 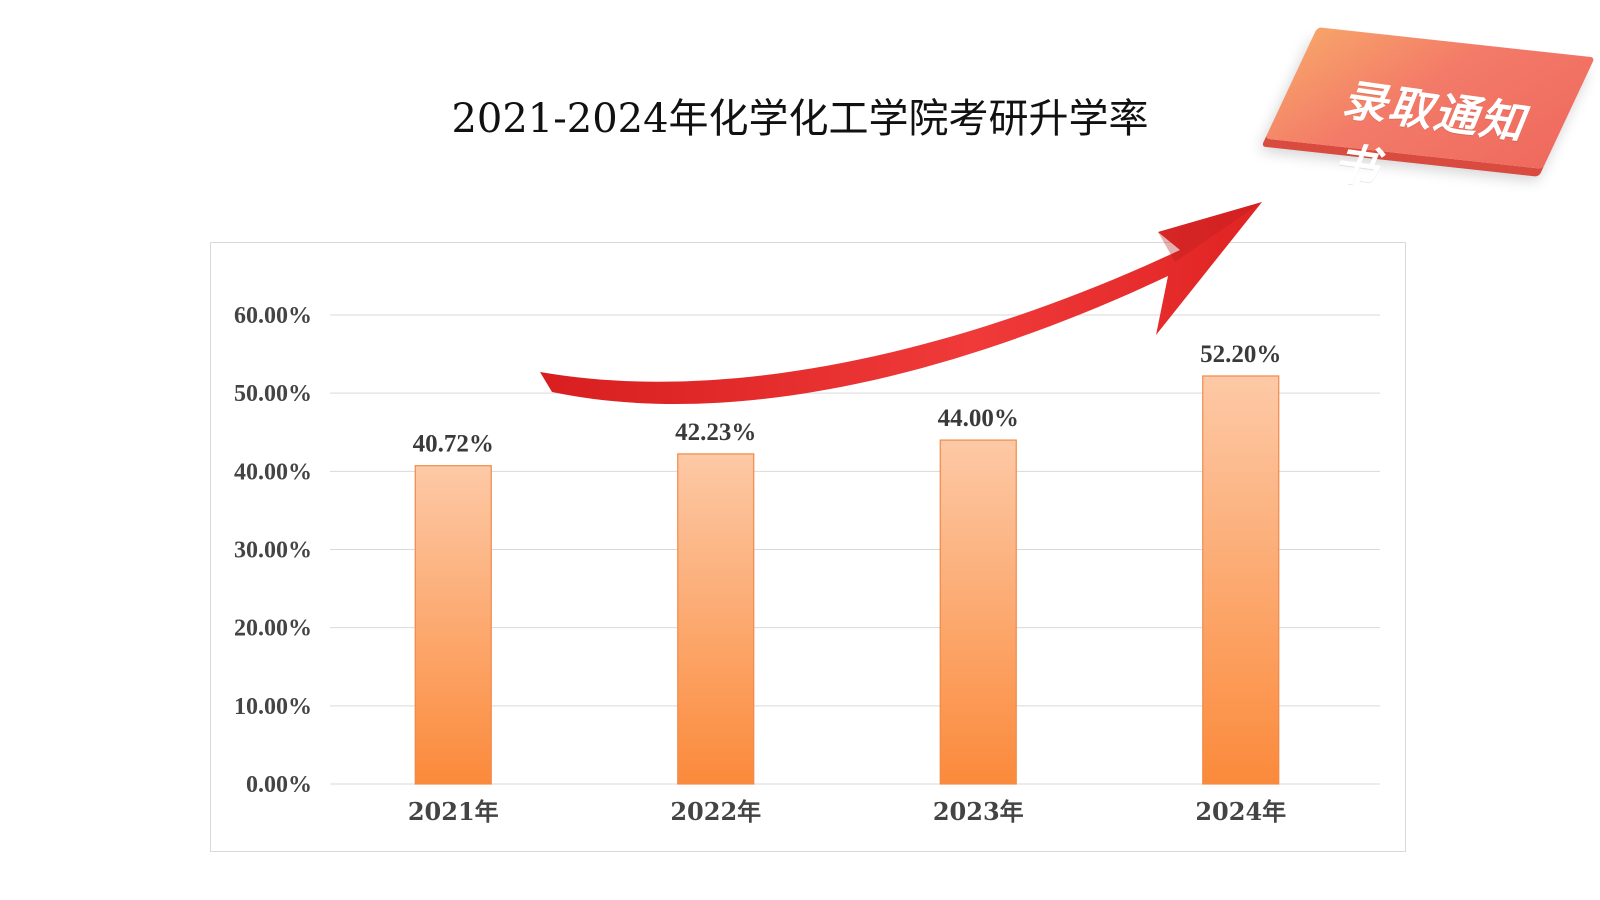 I want to click on x-category-label: 2024年, so click(x=1240, y=811).